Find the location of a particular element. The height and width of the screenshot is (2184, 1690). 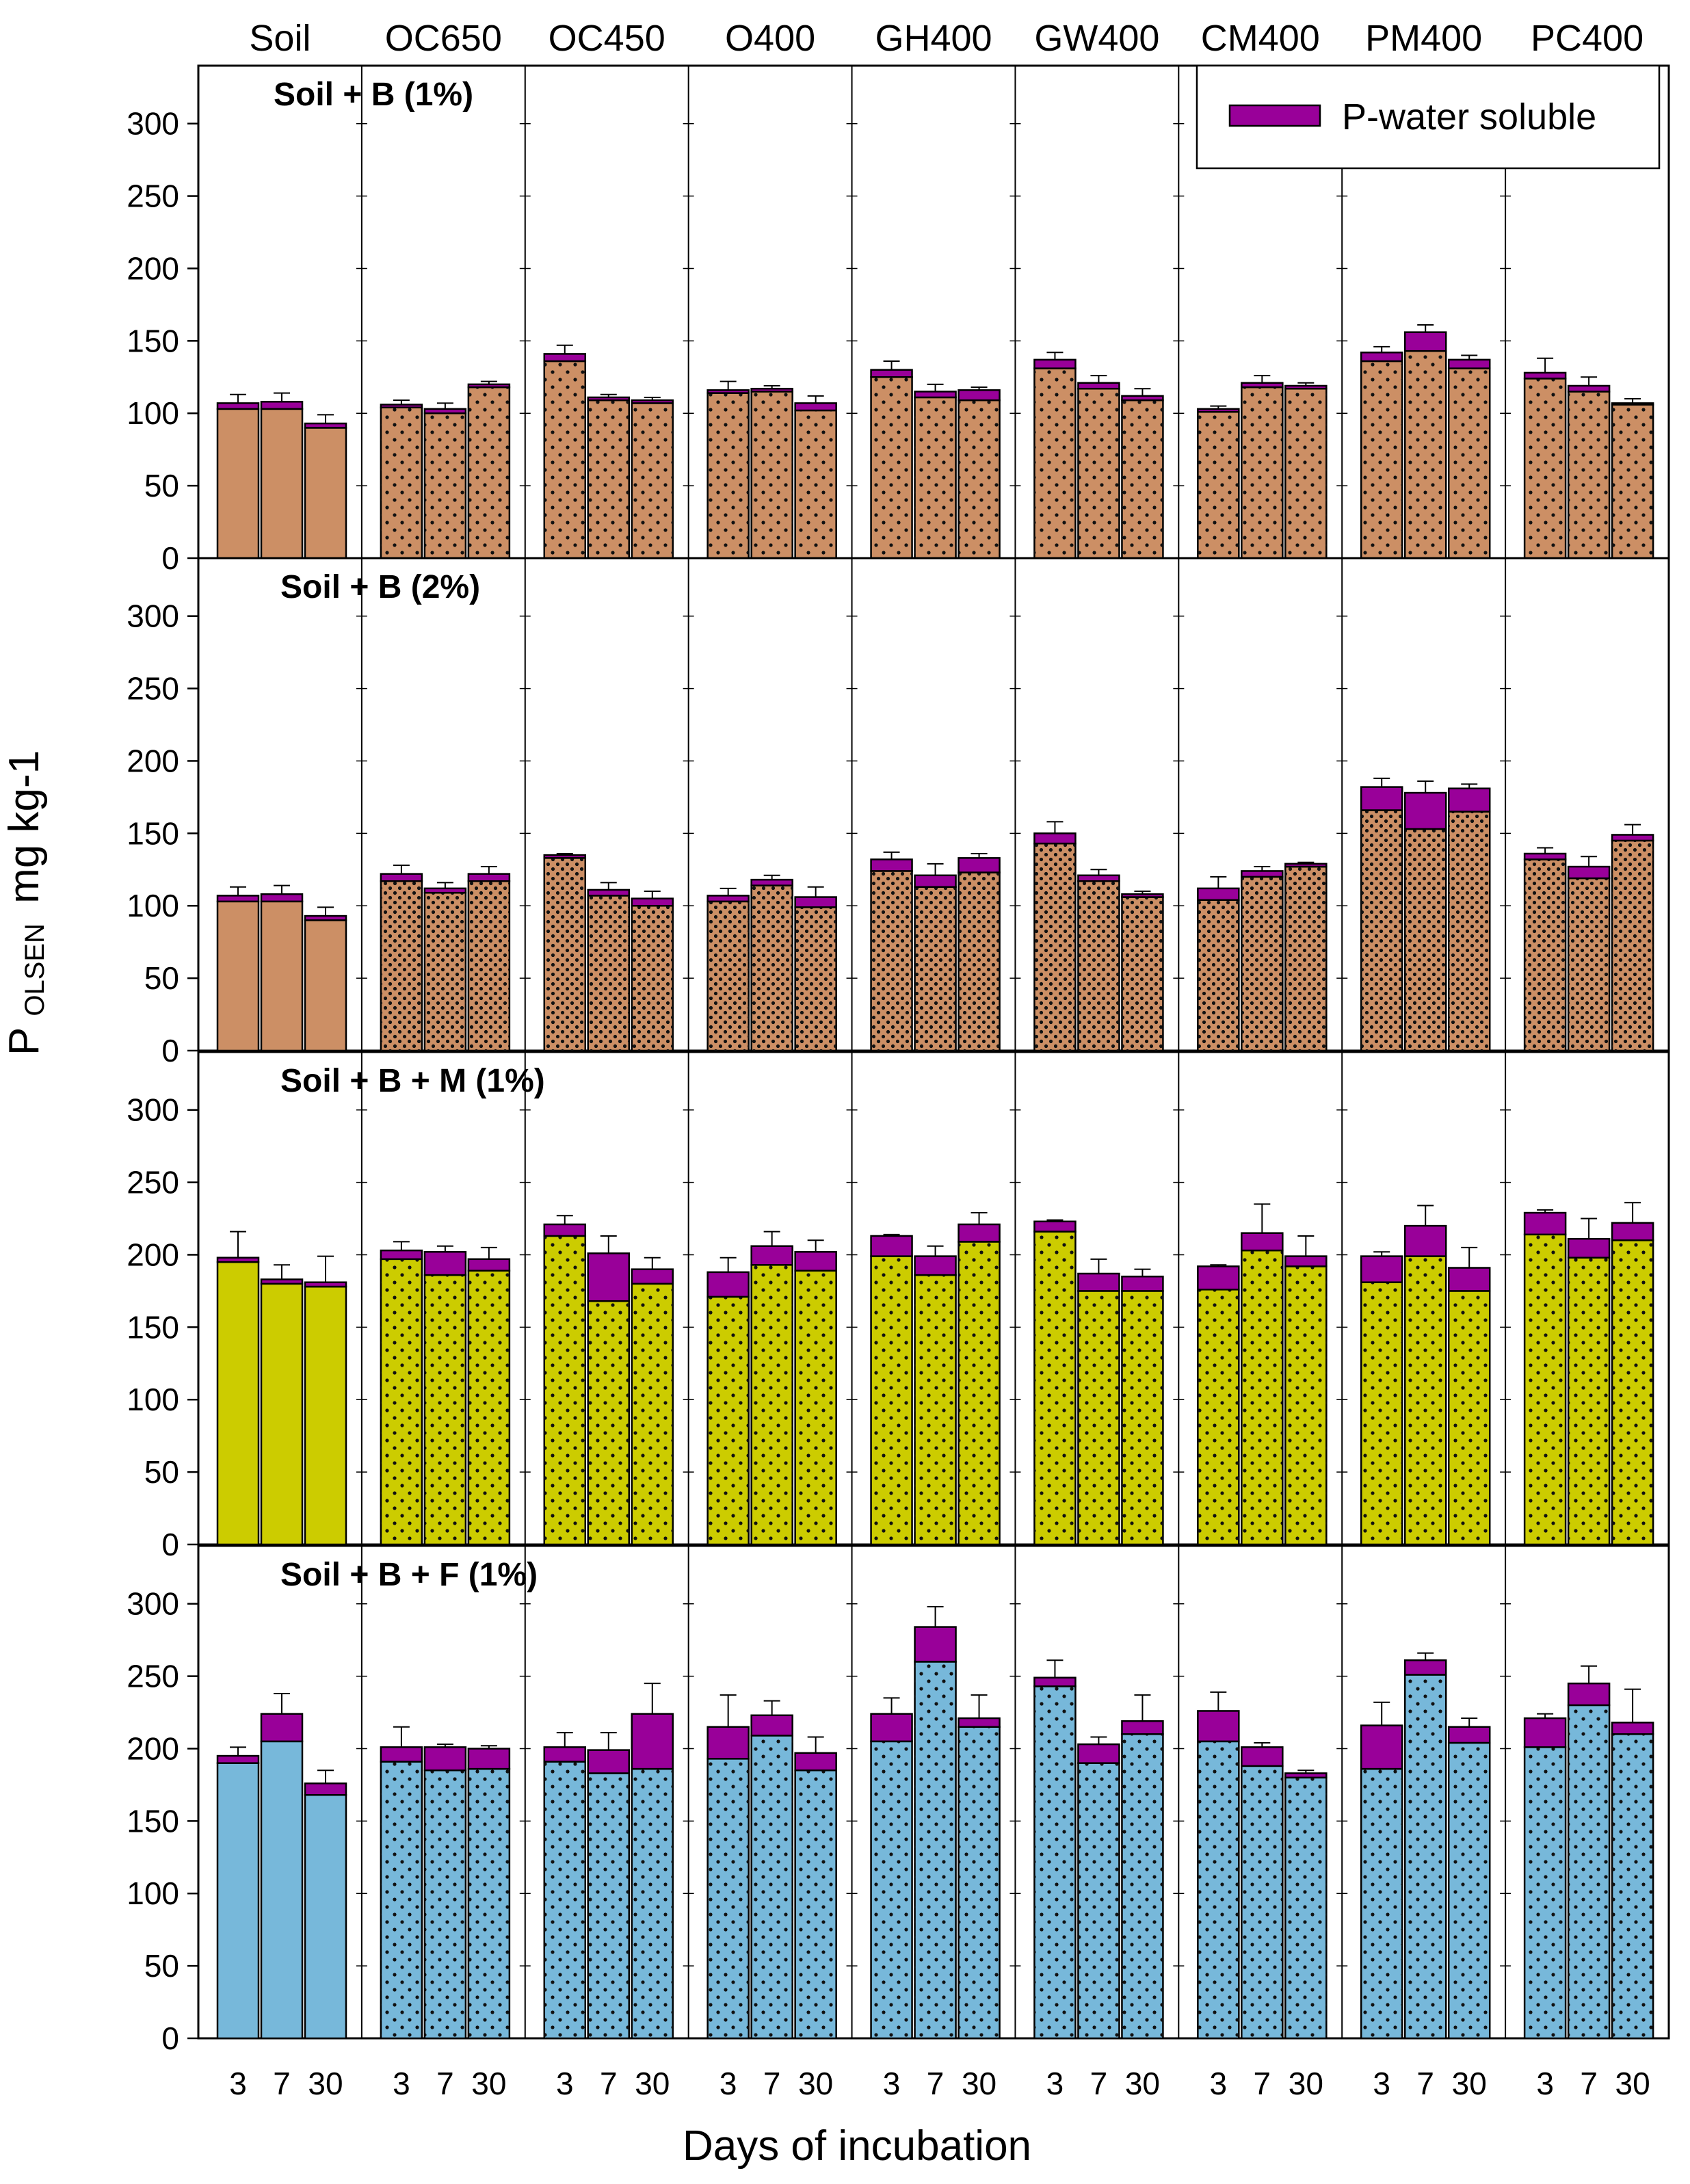

legend: P-water soluble is located at coordinates (1429, 117).